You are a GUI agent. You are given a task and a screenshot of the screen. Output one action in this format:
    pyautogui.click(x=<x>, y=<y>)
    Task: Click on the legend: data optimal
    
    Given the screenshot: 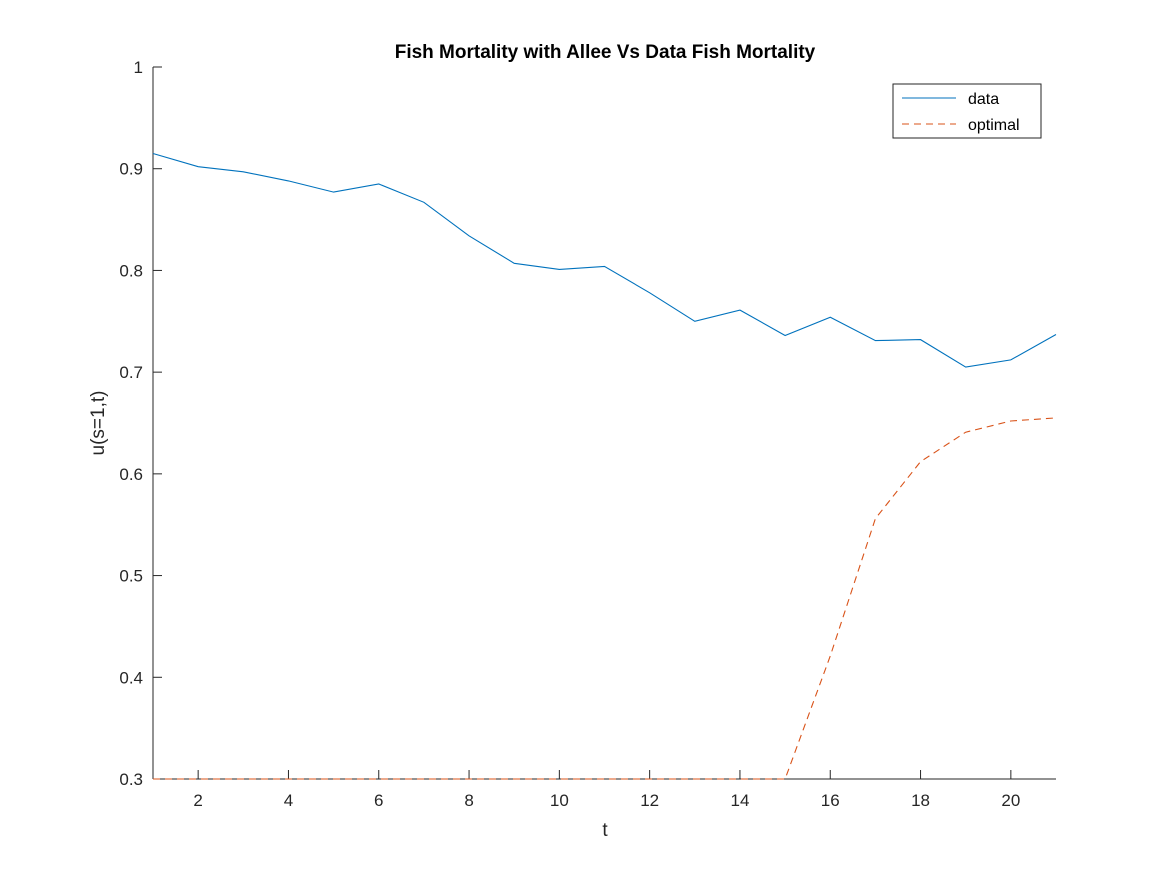 What is the action you would take?
    pyautogui.click(x=967, y=111)
    